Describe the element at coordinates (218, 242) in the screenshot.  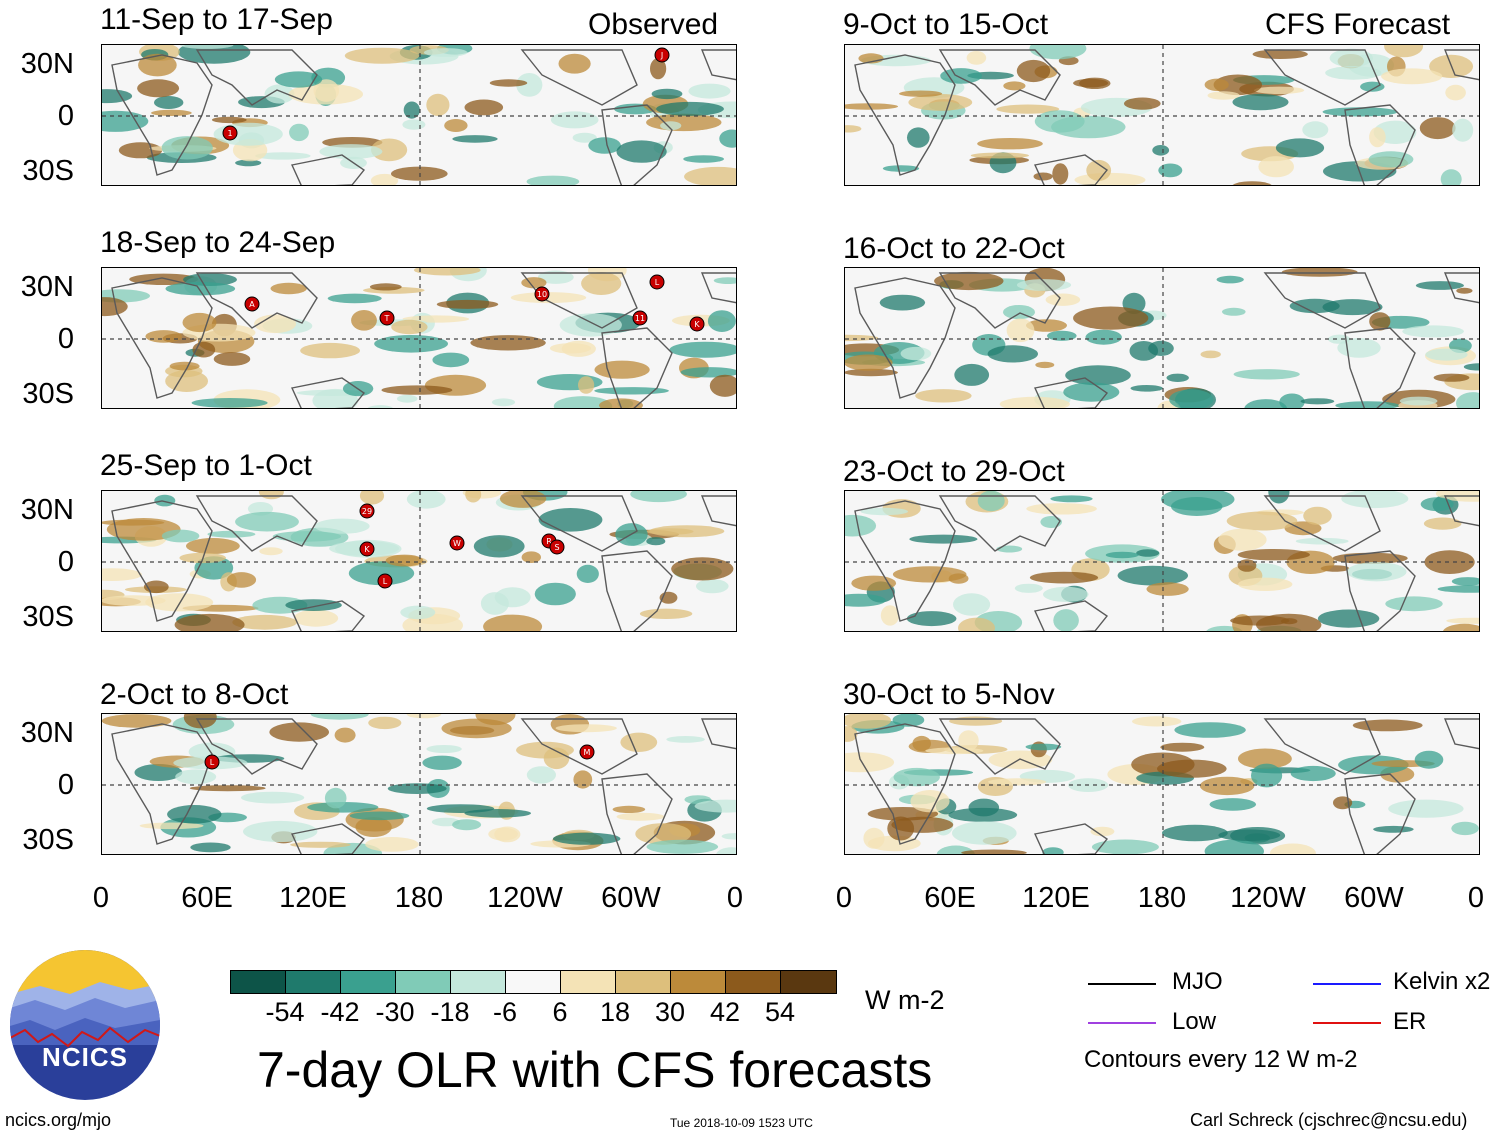
I see `observed-panel-2-title: 18-Sep to 24-Sep` at that location.